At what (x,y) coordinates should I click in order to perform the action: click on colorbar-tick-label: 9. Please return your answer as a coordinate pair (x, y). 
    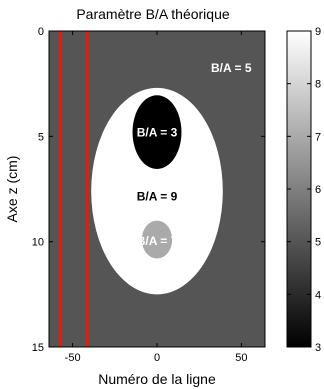
    Looking at the image, I should click on (318, 32).